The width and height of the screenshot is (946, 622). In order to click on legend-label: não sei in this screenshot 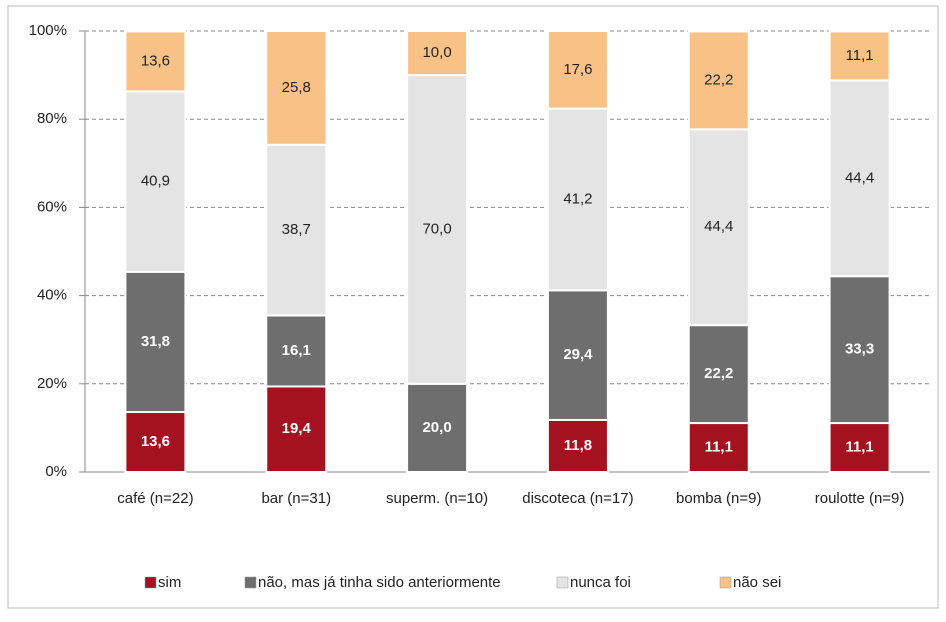, I will do `click(757, 582)`.